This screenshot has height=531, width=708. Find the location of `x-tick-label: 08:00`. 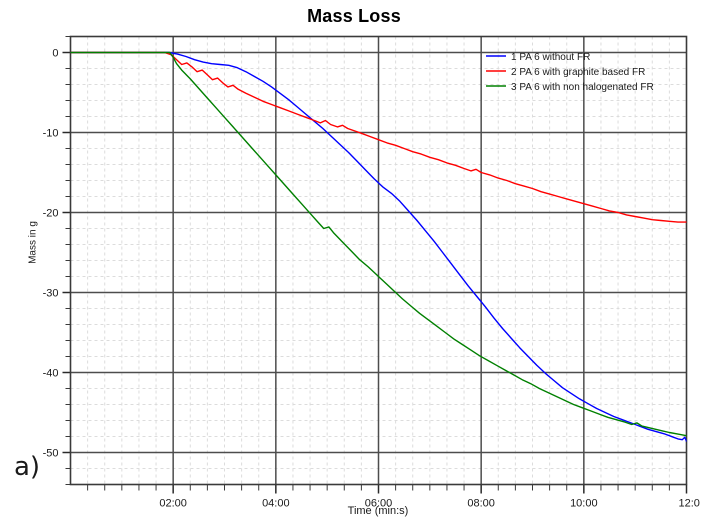

x-tick-label: 08:00 is located at coordinates (481, 504).